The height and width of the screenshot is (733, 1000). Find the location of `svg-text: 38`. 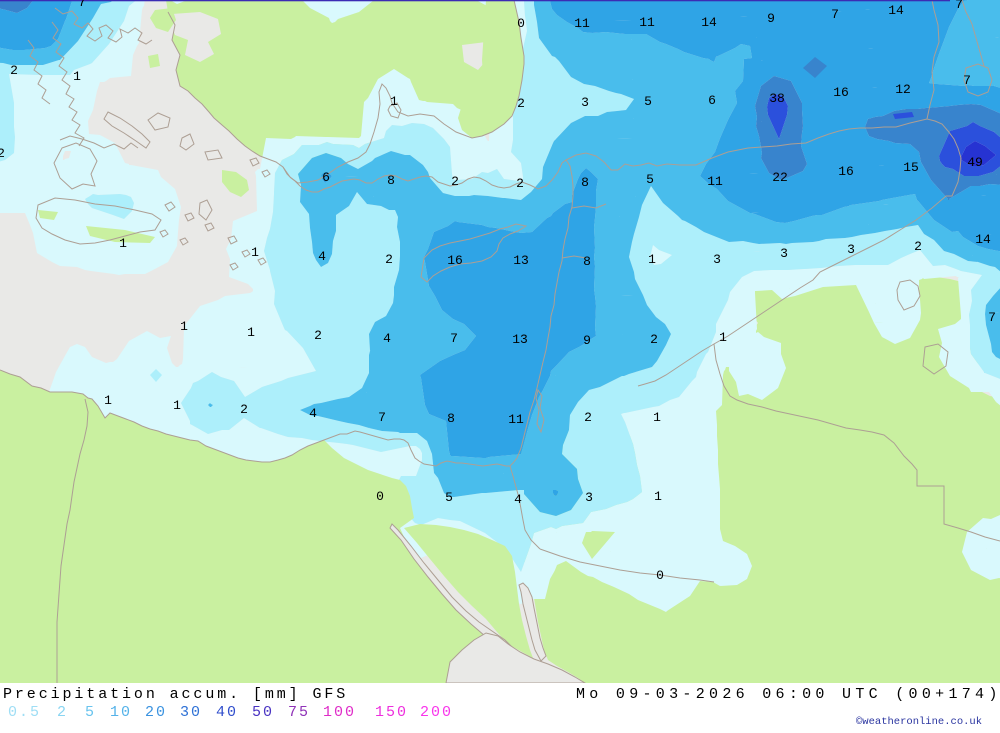

svg-text: 38 is located at coordinates (777, 98).